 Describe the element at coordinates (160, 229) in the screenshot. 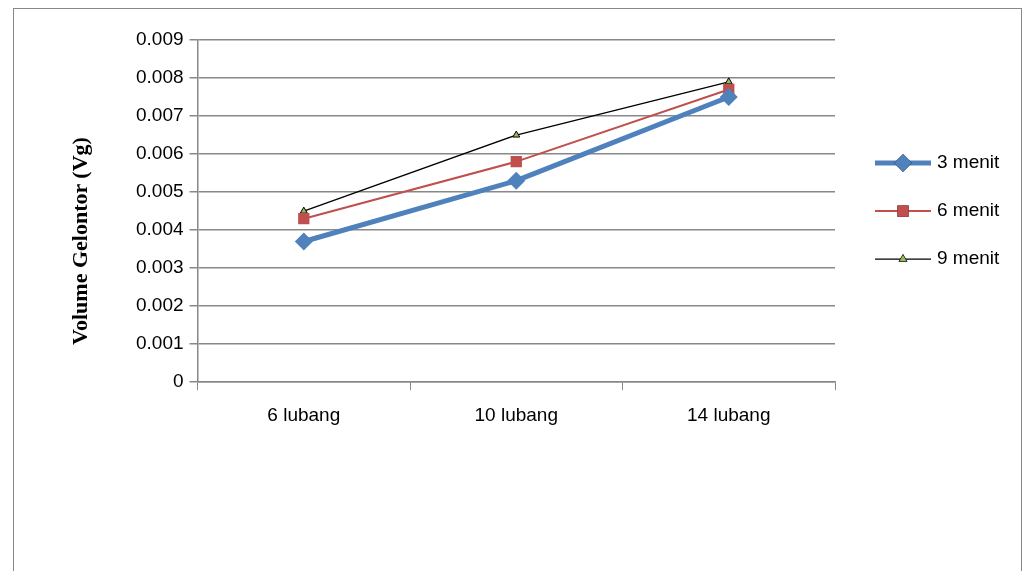

I see `y-tick-label: 0.004` at that location.